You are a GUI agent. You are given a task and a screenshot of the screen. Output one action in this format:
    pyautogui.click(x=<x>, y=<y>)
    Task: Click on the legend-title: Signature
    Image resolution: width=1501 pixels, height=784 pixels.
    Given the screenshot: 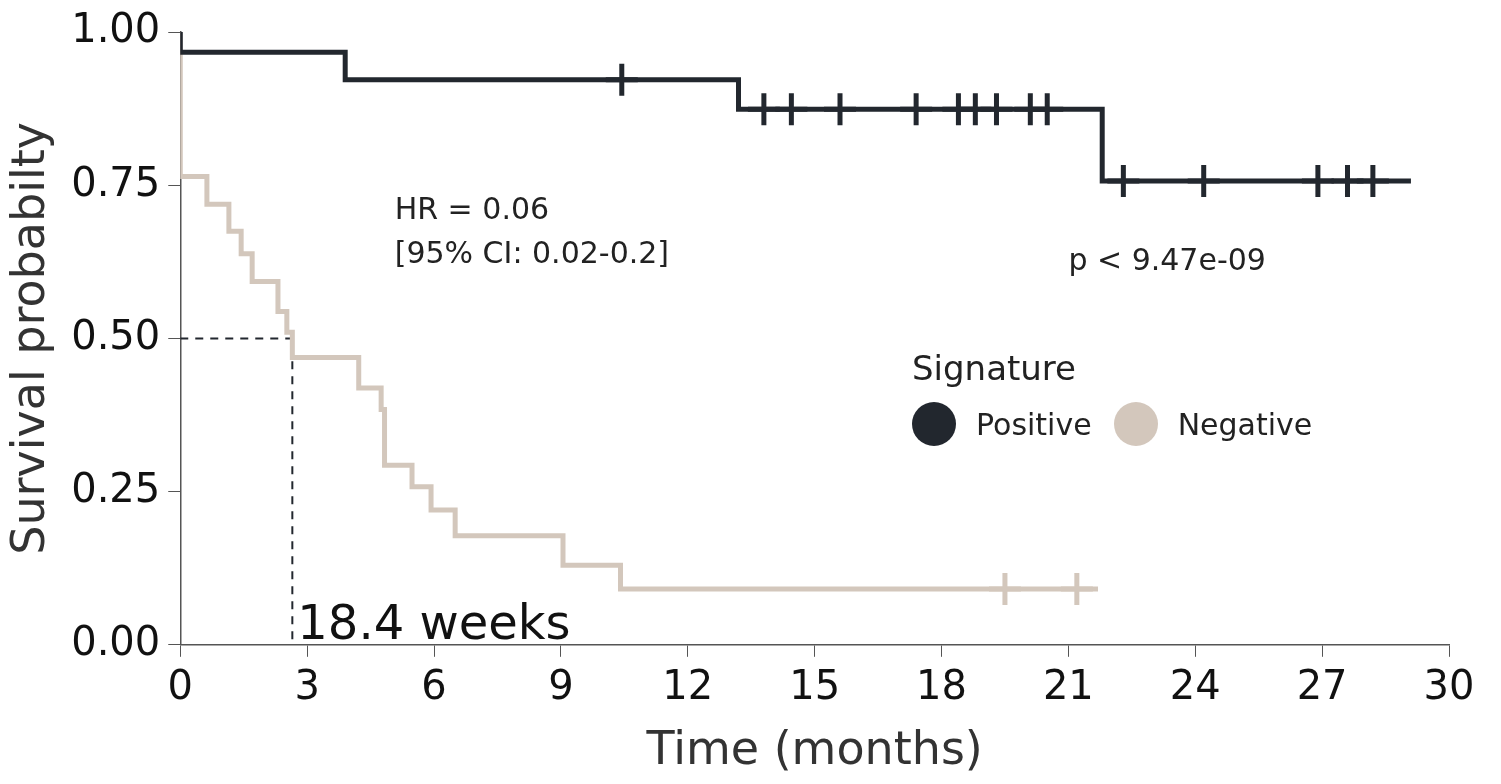 What is the action you would take?
    pyautogui.click(x=995, y=368)
    